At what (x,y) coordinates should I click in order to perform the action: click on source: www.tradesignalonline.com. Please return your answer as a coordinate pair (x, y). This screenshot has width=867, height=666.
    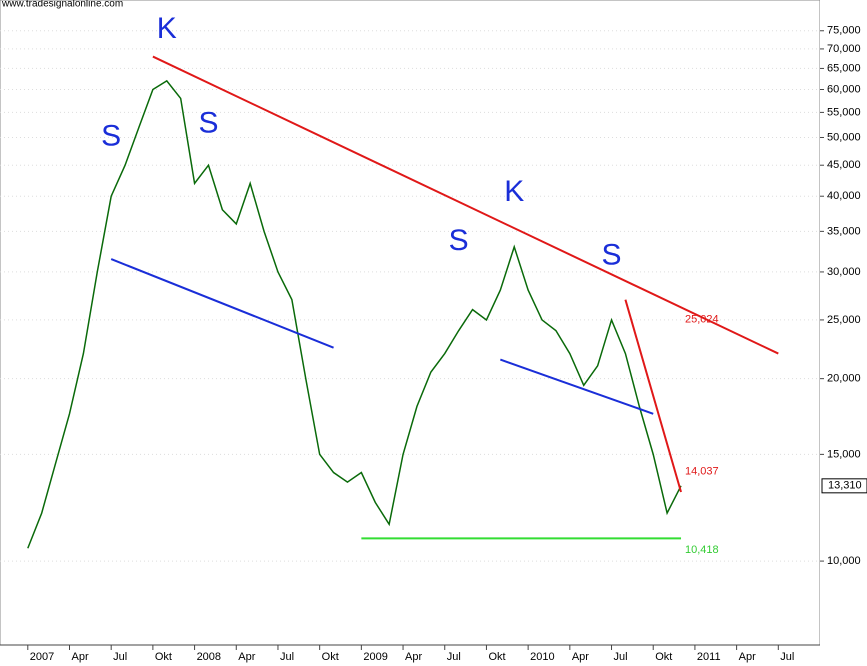
    Looking at the image, I should click on (62, 5).